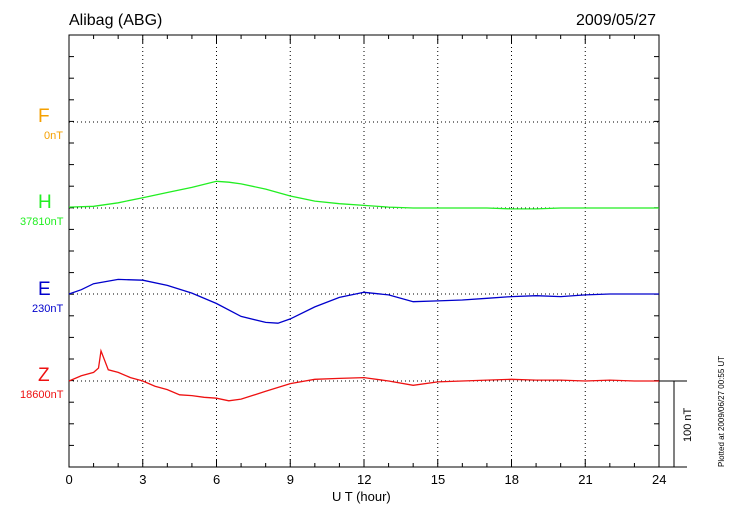  I want to click on series-baseline-e: 230nT, so click(48, 309).